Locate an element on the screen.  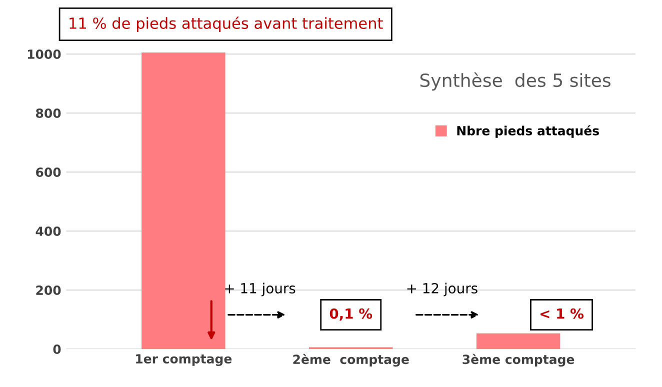
annotation: < 1 % is located at coordinates (562, 313).